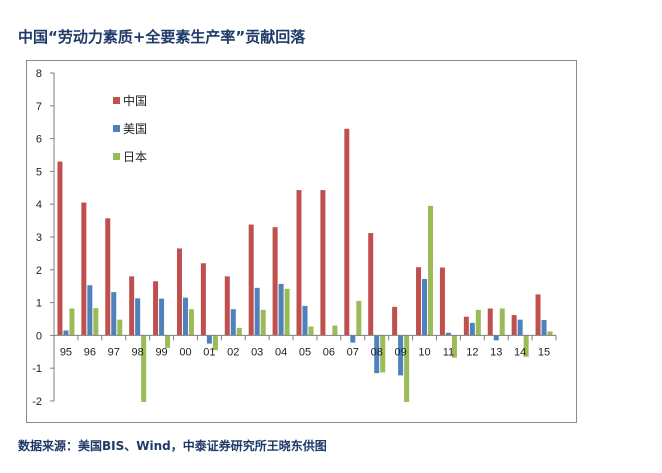  Describe the element at coordinates (305, 352) in the screenshot. I see `x-tick-label: 05` at that location.